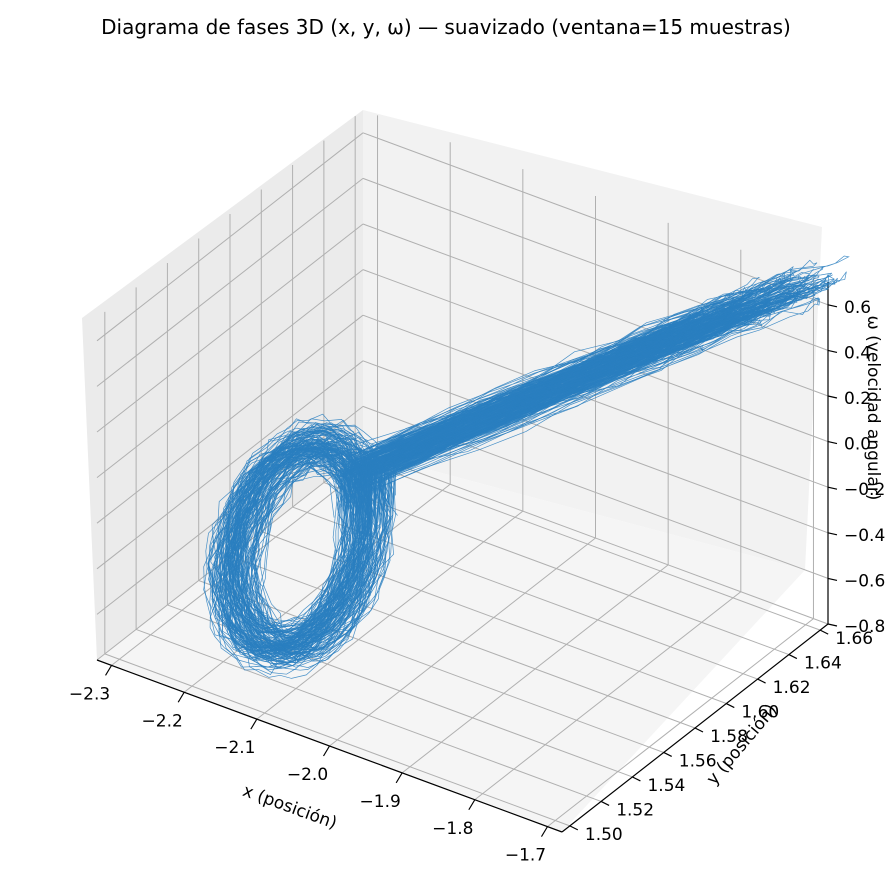 The width and height of the screenshot is (893, 885). I want to click on x-tick-label: −2.2, so click(162, 721).